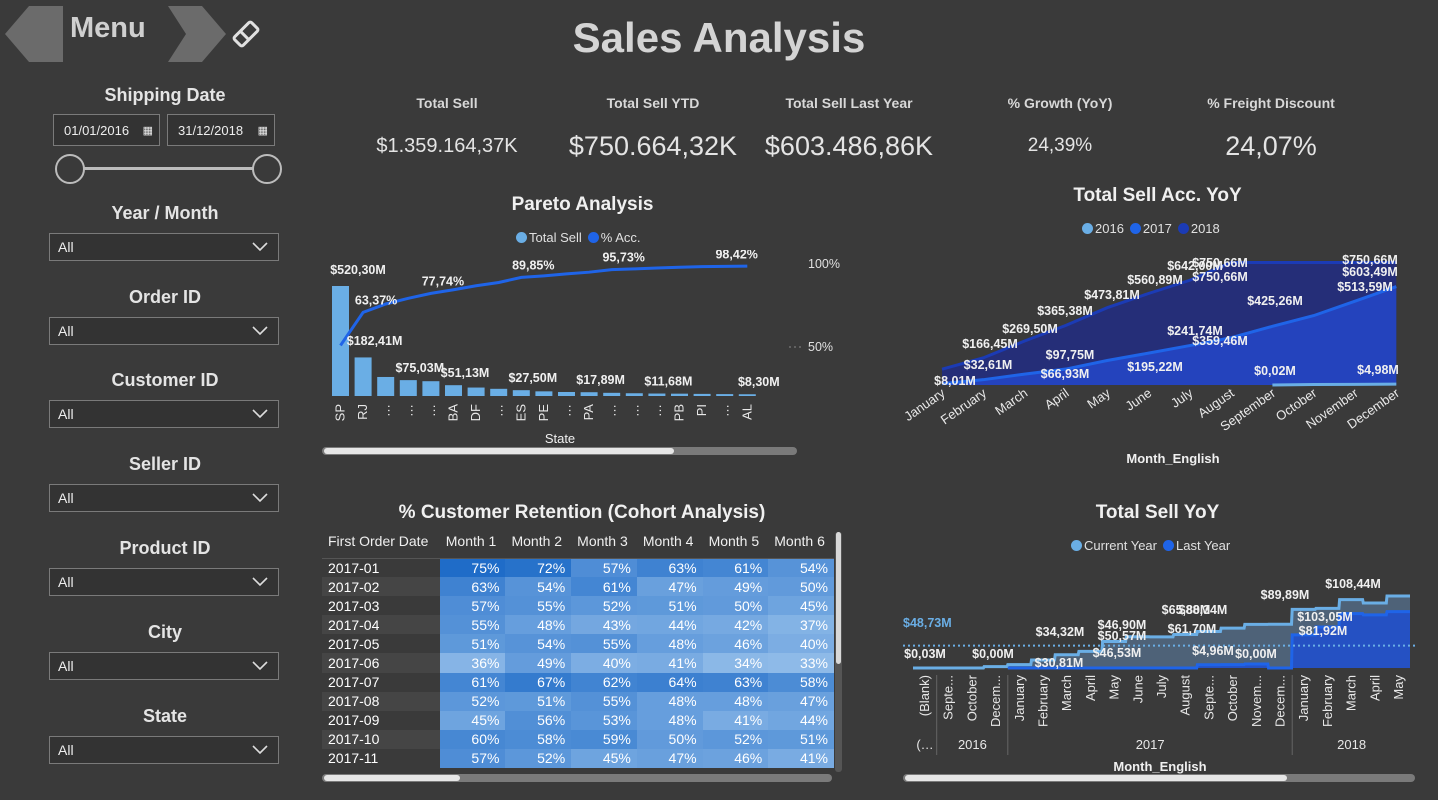 The height and width of the screenshot is (800, 1438). I want to click on yoy-legend: Current Year Last Year, so click(1150, 545).